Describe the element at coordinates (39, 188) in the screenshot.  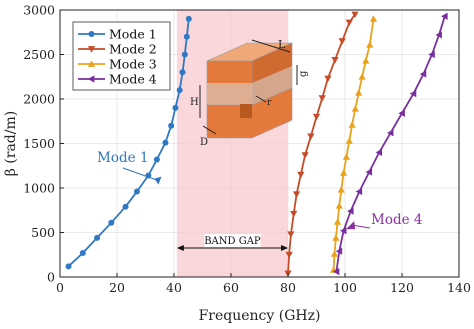
I see `y-tick-label: 1000` at that location.